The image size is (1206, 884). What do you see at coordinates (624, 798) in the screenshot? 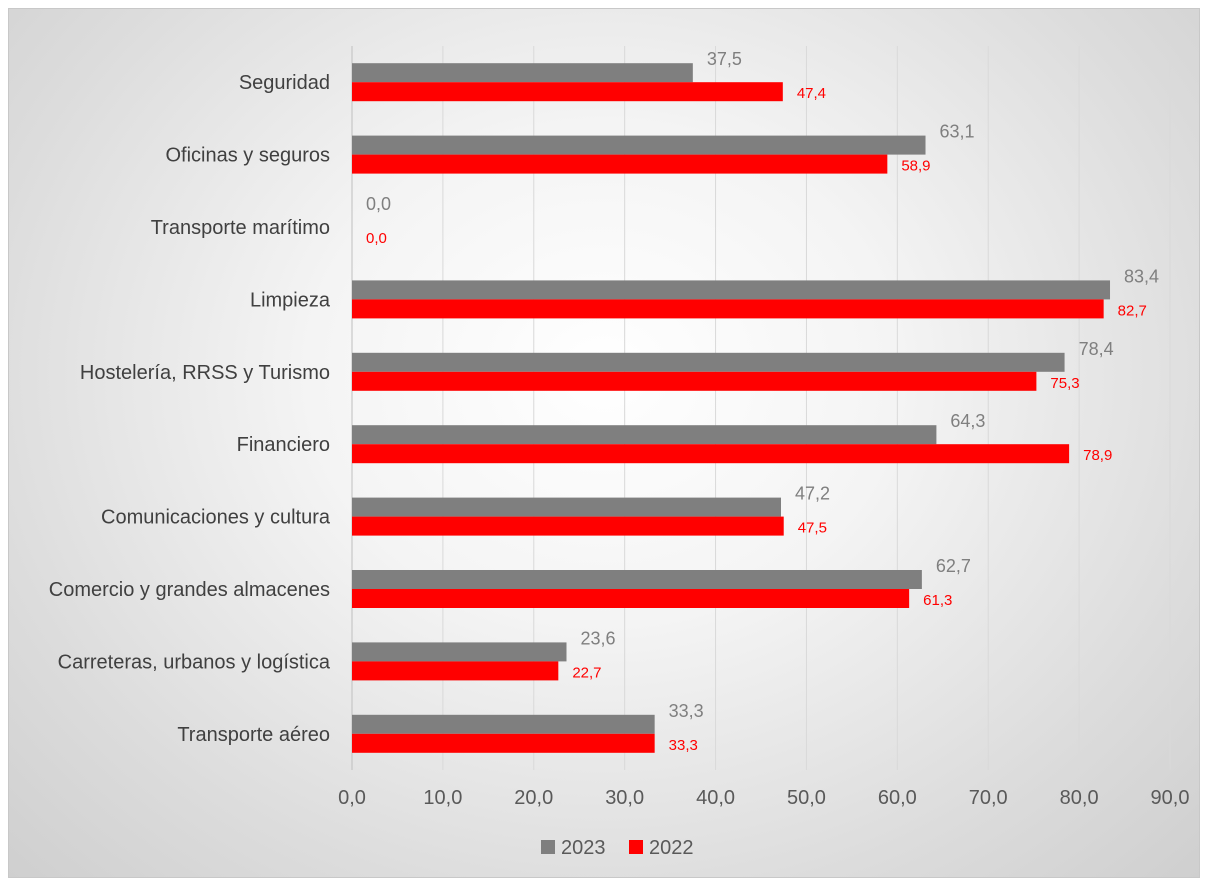
I see `x-tick-label: 30,0` at bounding box center [624, 798].